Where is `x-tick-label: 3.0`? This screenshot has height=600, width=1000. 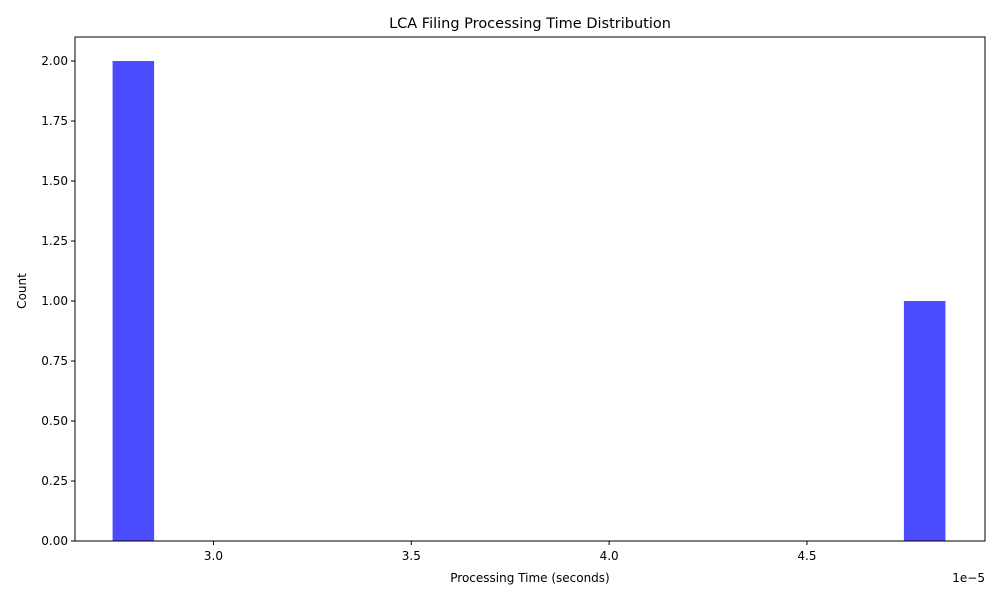
x-tick-label: 3.0 is located at coordinates (213, 556).